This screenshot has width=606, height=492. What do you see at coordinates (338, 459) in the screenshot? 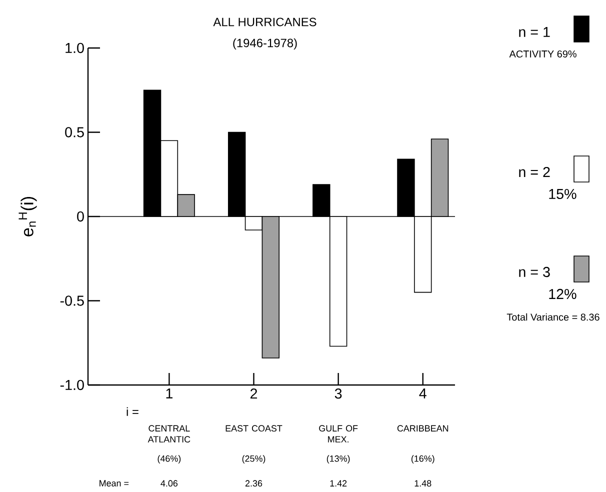
I see `text: (13%)` at bounding box center [338, 459].